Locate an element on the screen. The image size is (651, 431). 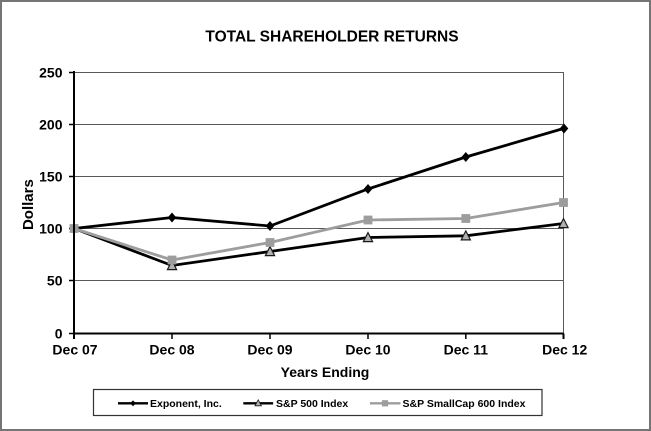
svg-text: Dec 08 is located at coordinates (171, 350).